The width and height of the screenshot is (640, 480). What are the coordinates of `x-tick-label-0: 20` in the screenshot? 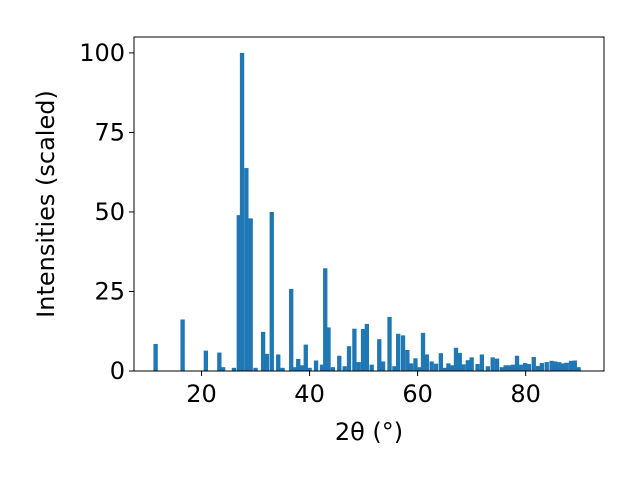 It's located at (201, 394).